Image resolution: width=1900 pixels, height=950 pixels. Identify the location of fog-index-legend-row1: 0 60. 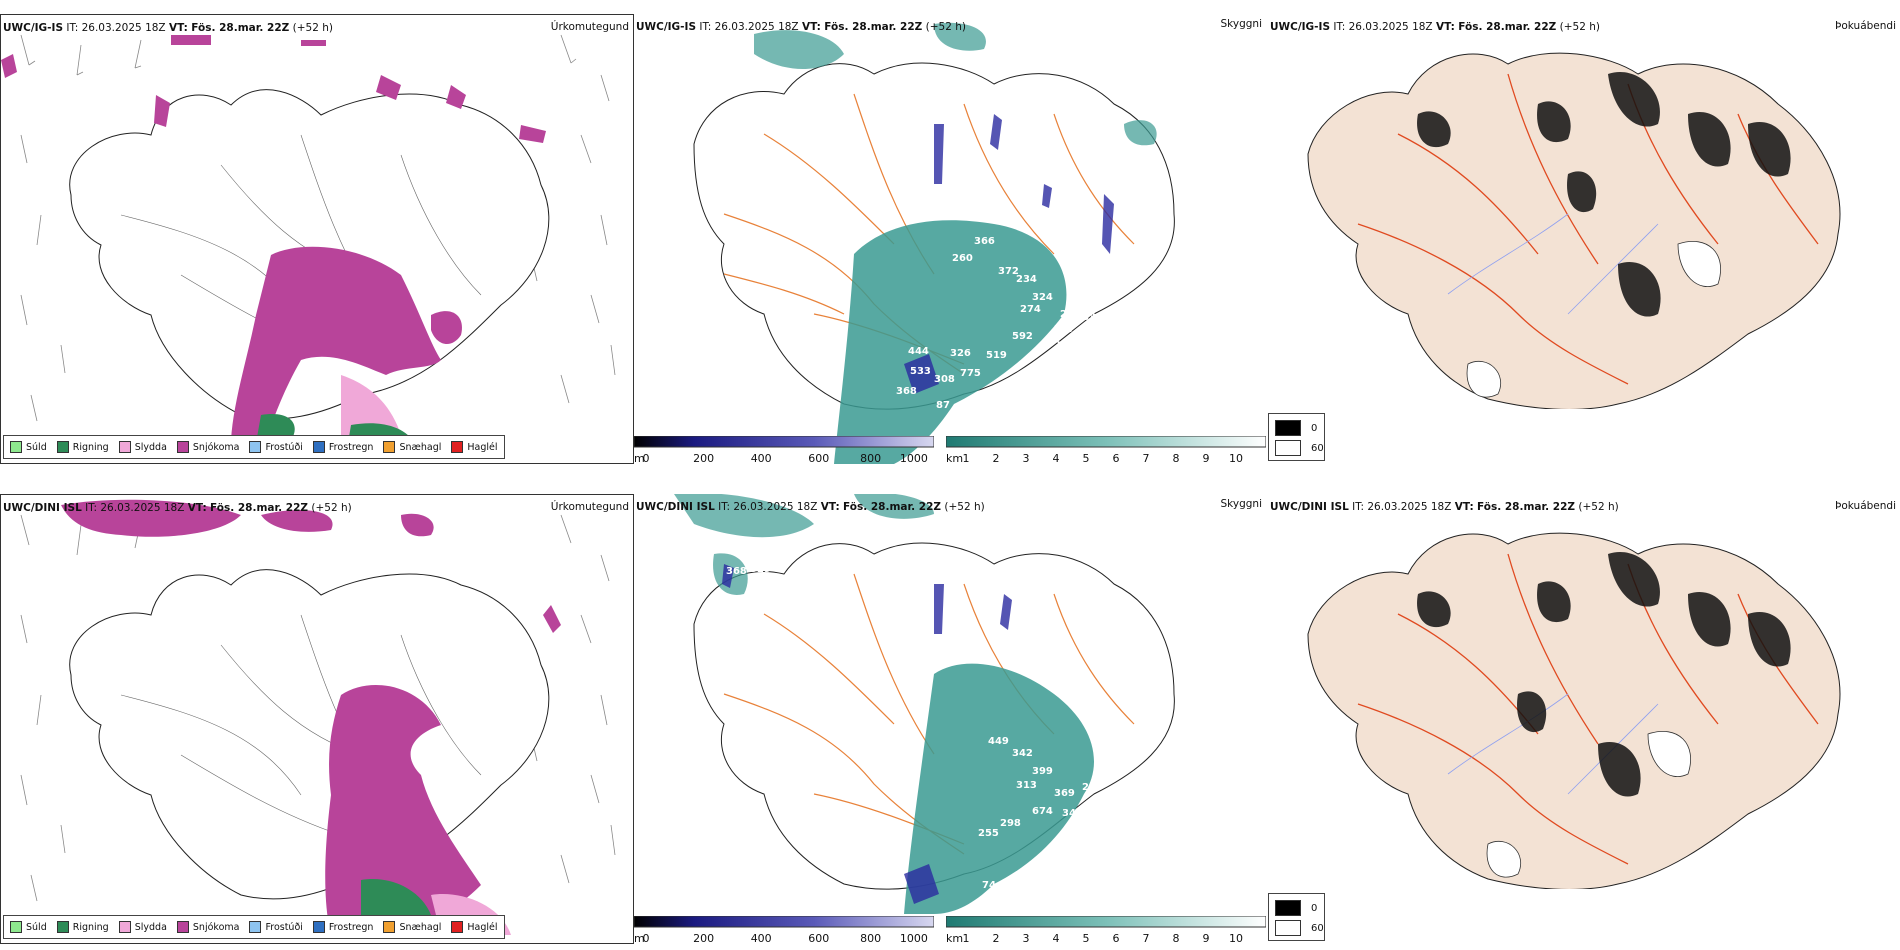
(1296, 437).